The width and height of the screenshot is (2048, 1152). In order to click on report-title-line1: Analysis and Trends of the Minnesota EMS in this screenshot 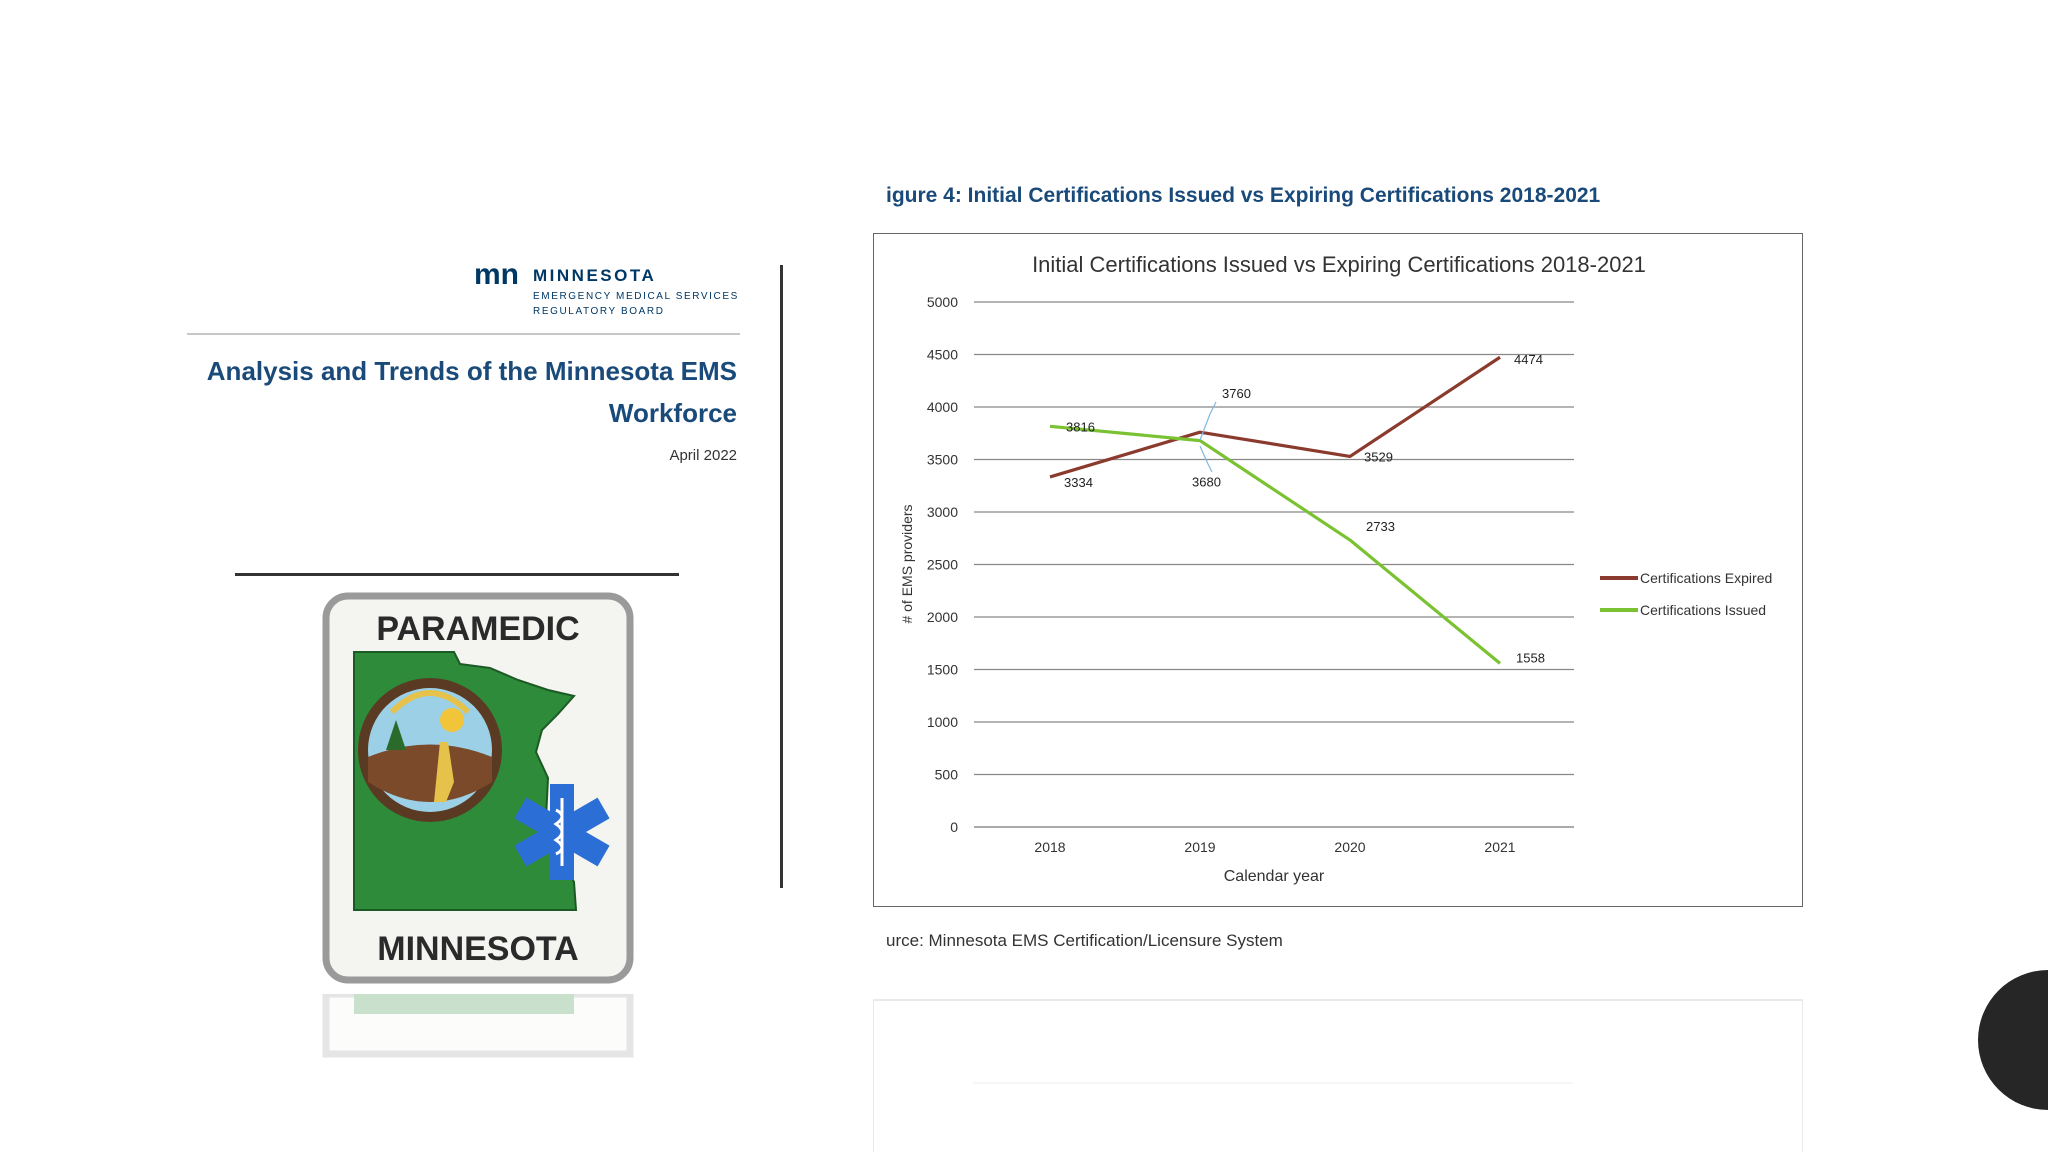, I will do `click(471, 371)`.